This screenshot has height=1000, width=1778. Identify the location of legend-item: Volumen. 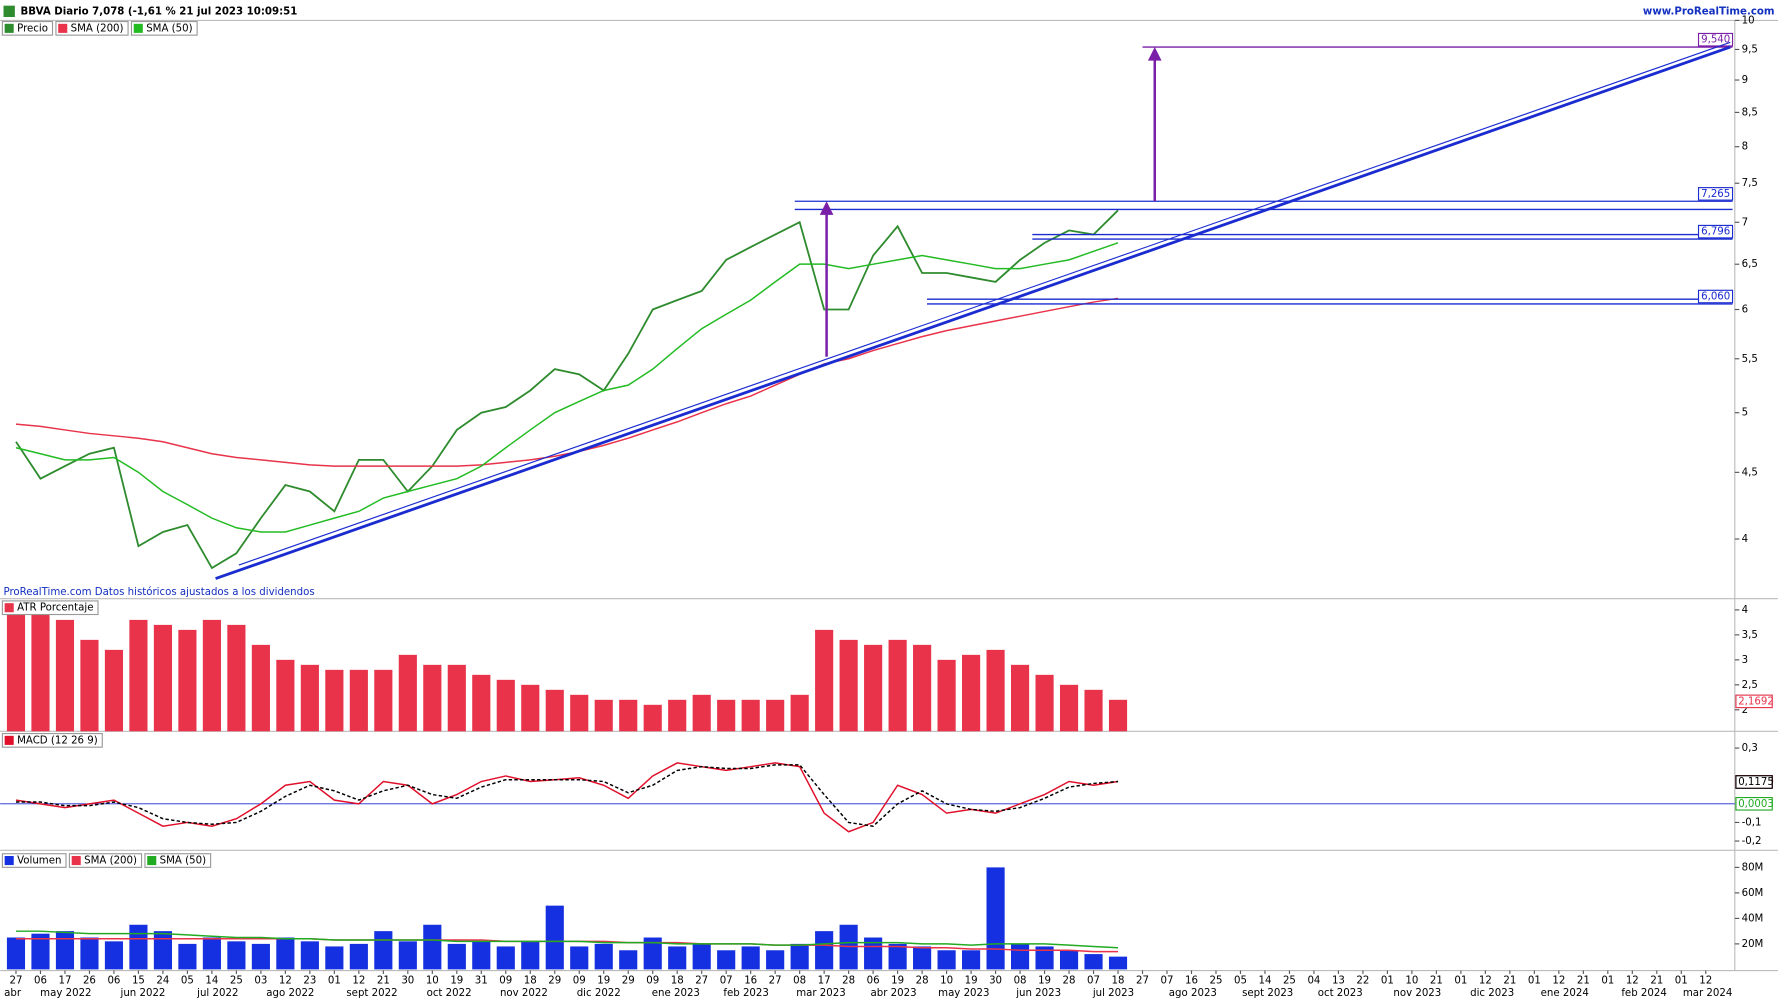
(34, 860).